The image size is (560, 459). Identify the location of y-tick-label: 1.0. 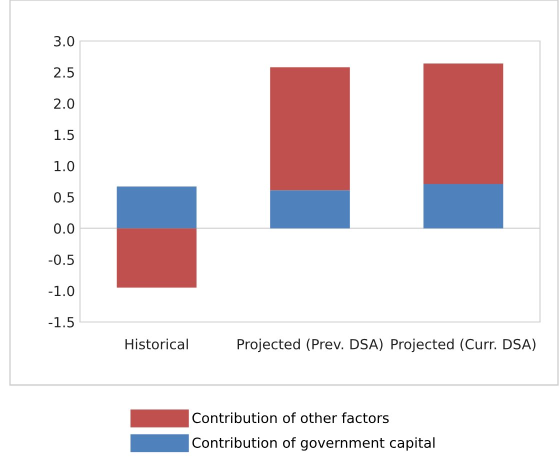
(64, 166).